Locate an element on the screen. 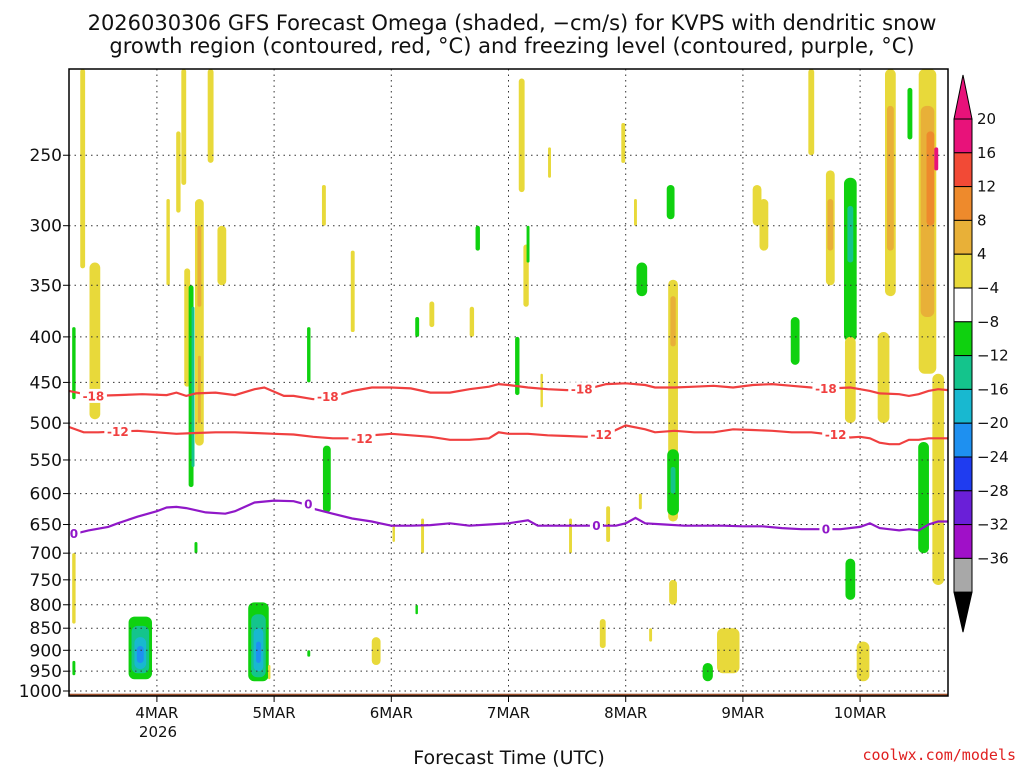 The height and width of the screenshot is (768, 1024). x-tick-label: 9MAR is located at coordinates (742, 713).